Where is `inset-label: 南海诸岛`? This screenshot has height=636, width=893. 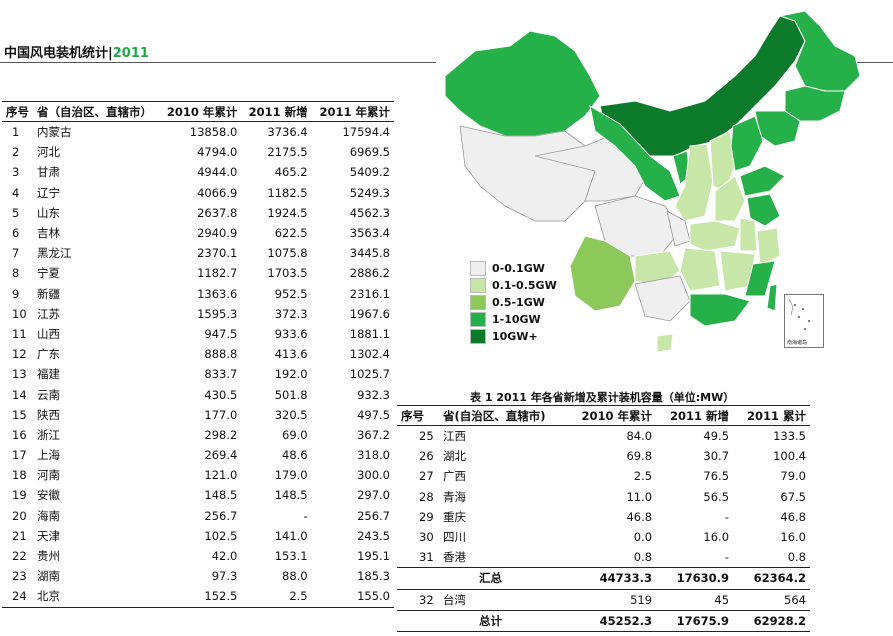
inset-label: 南海诸岛 is located at coordinates (797, 343).